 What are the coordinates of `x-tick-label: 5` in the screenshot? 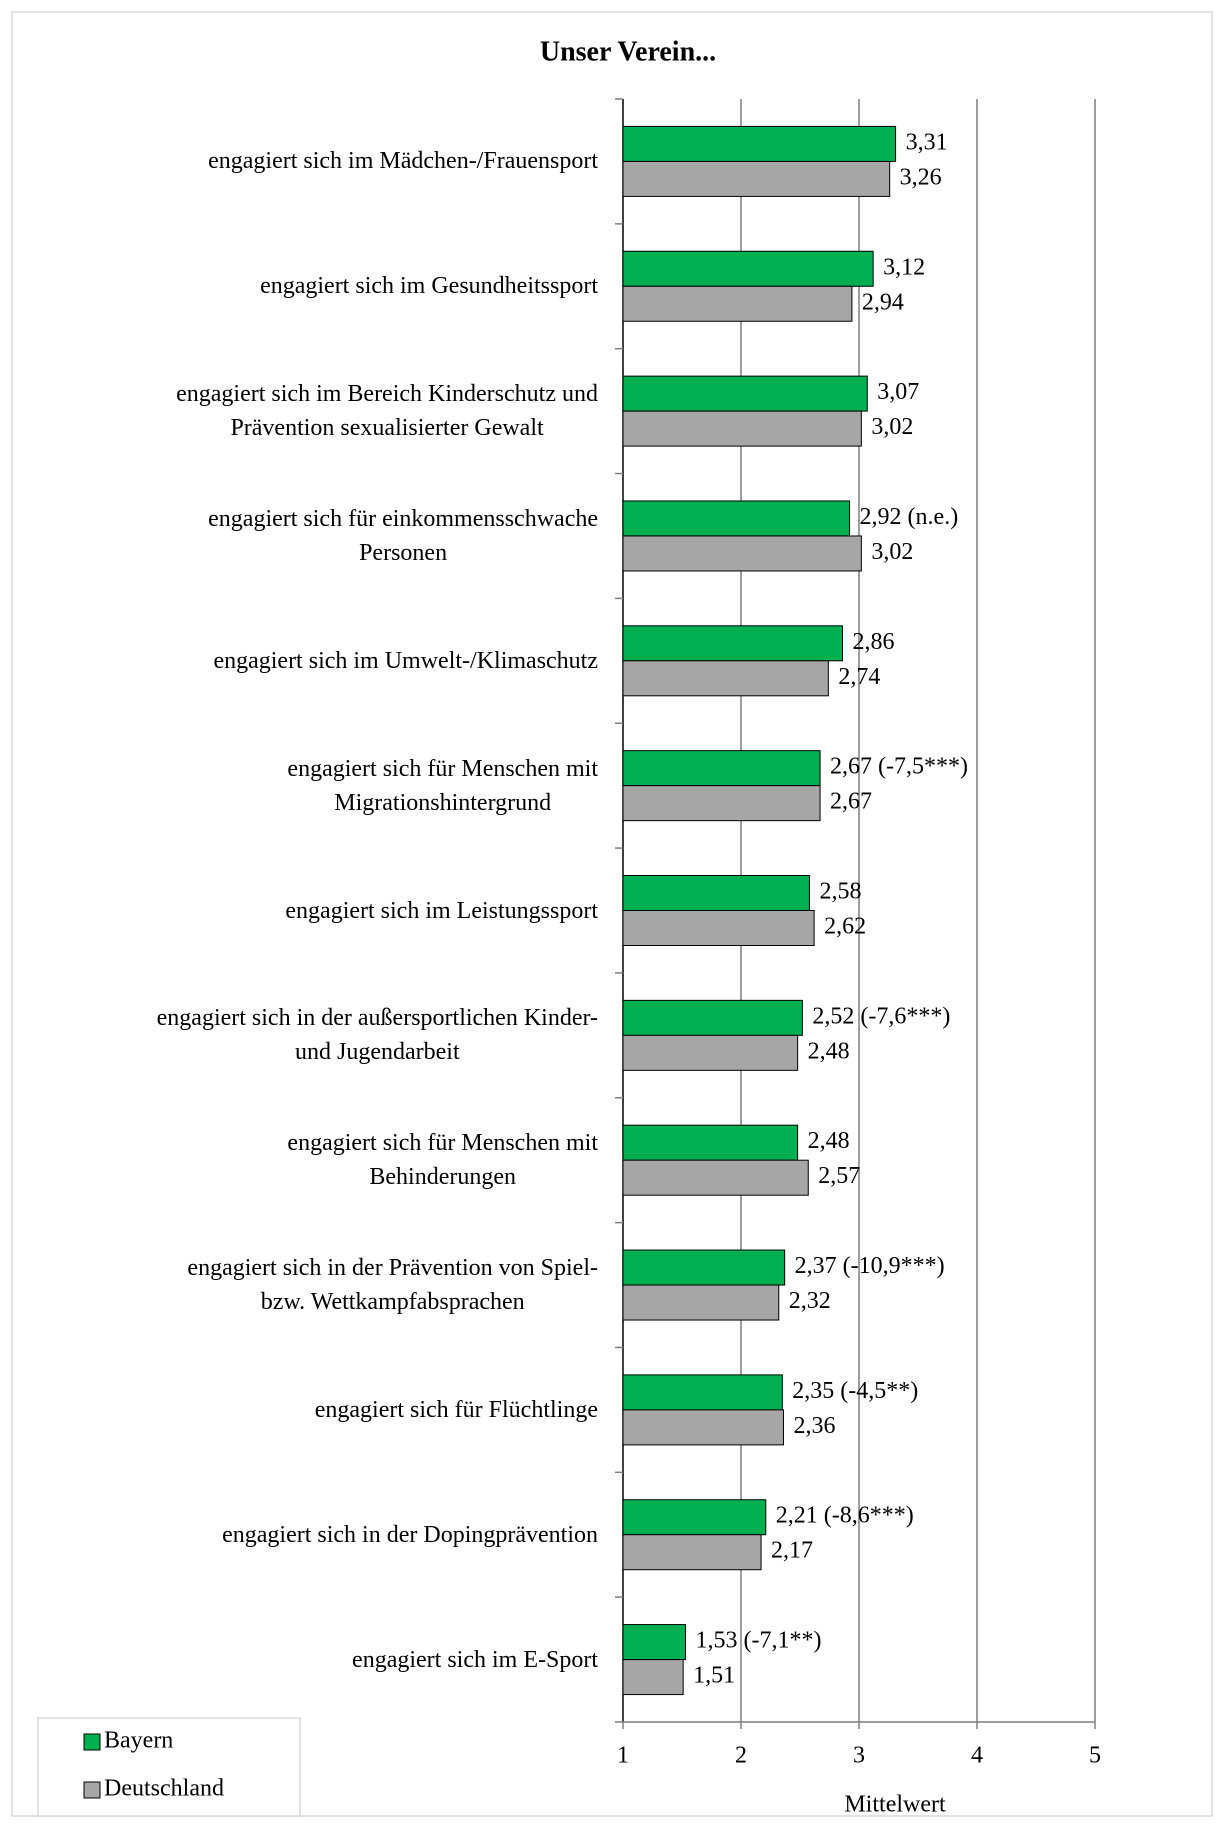 It's located at (1095, 1756).